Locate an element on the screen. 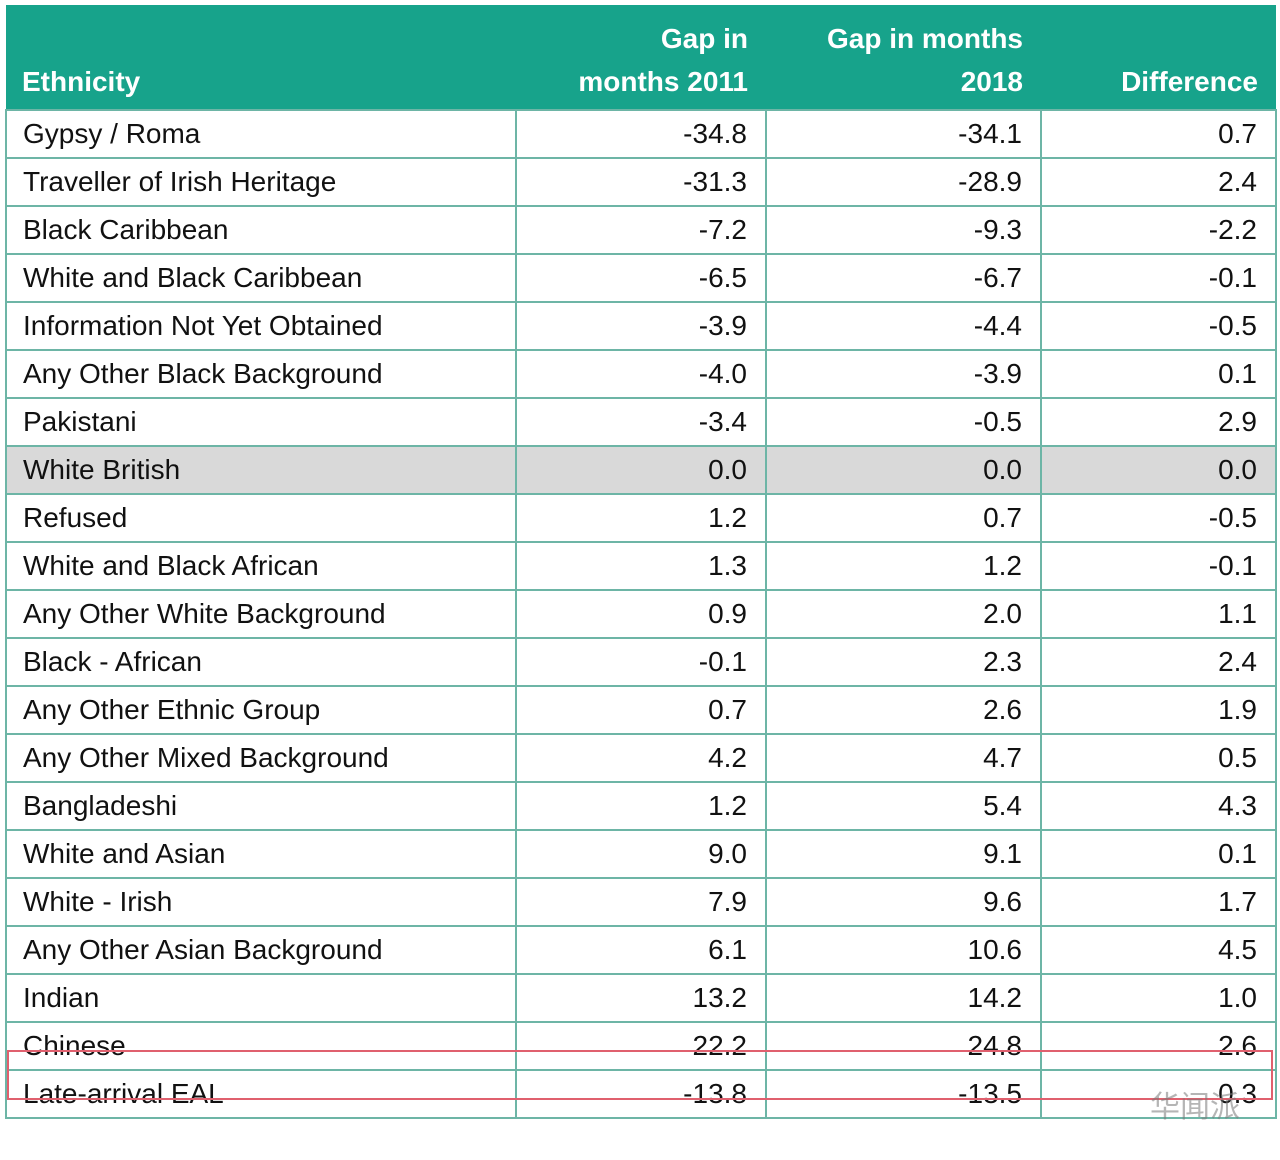 This screenshot has height=1160, width=1280. ethnicity-cell: Pakistani is located at coordinates (261, 422).